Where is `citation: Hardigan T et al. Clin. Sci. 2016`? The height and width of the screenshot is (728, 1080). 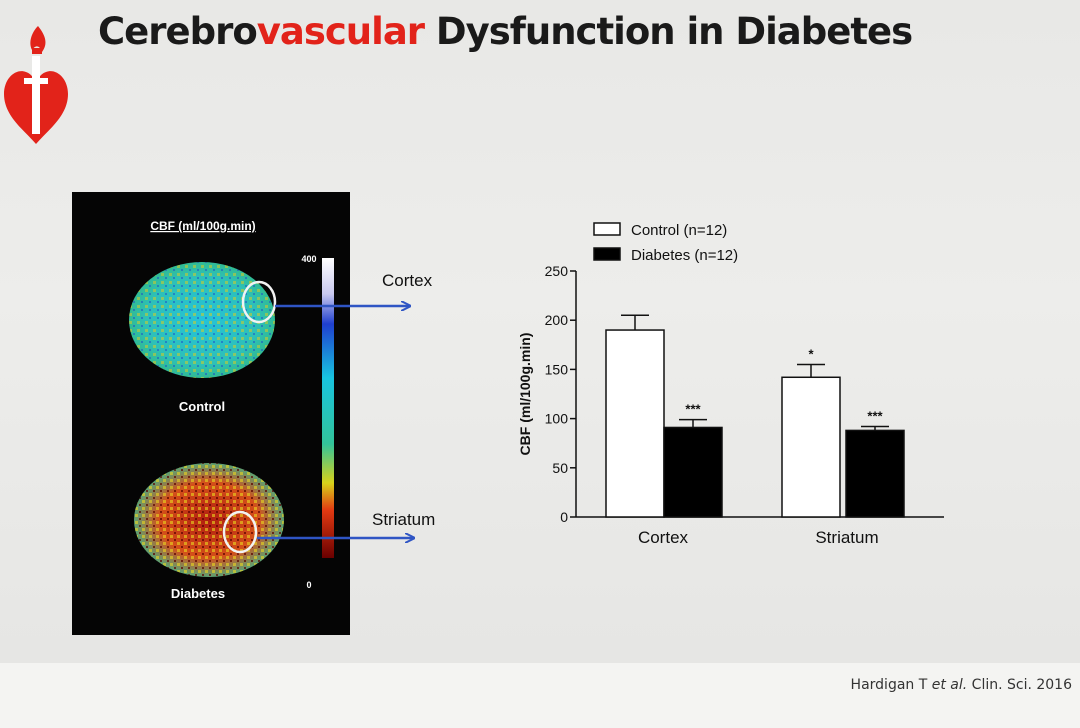
citation: Hardigan T et al. Clin. Sci. 2016 is located at coordinates (961, 685).